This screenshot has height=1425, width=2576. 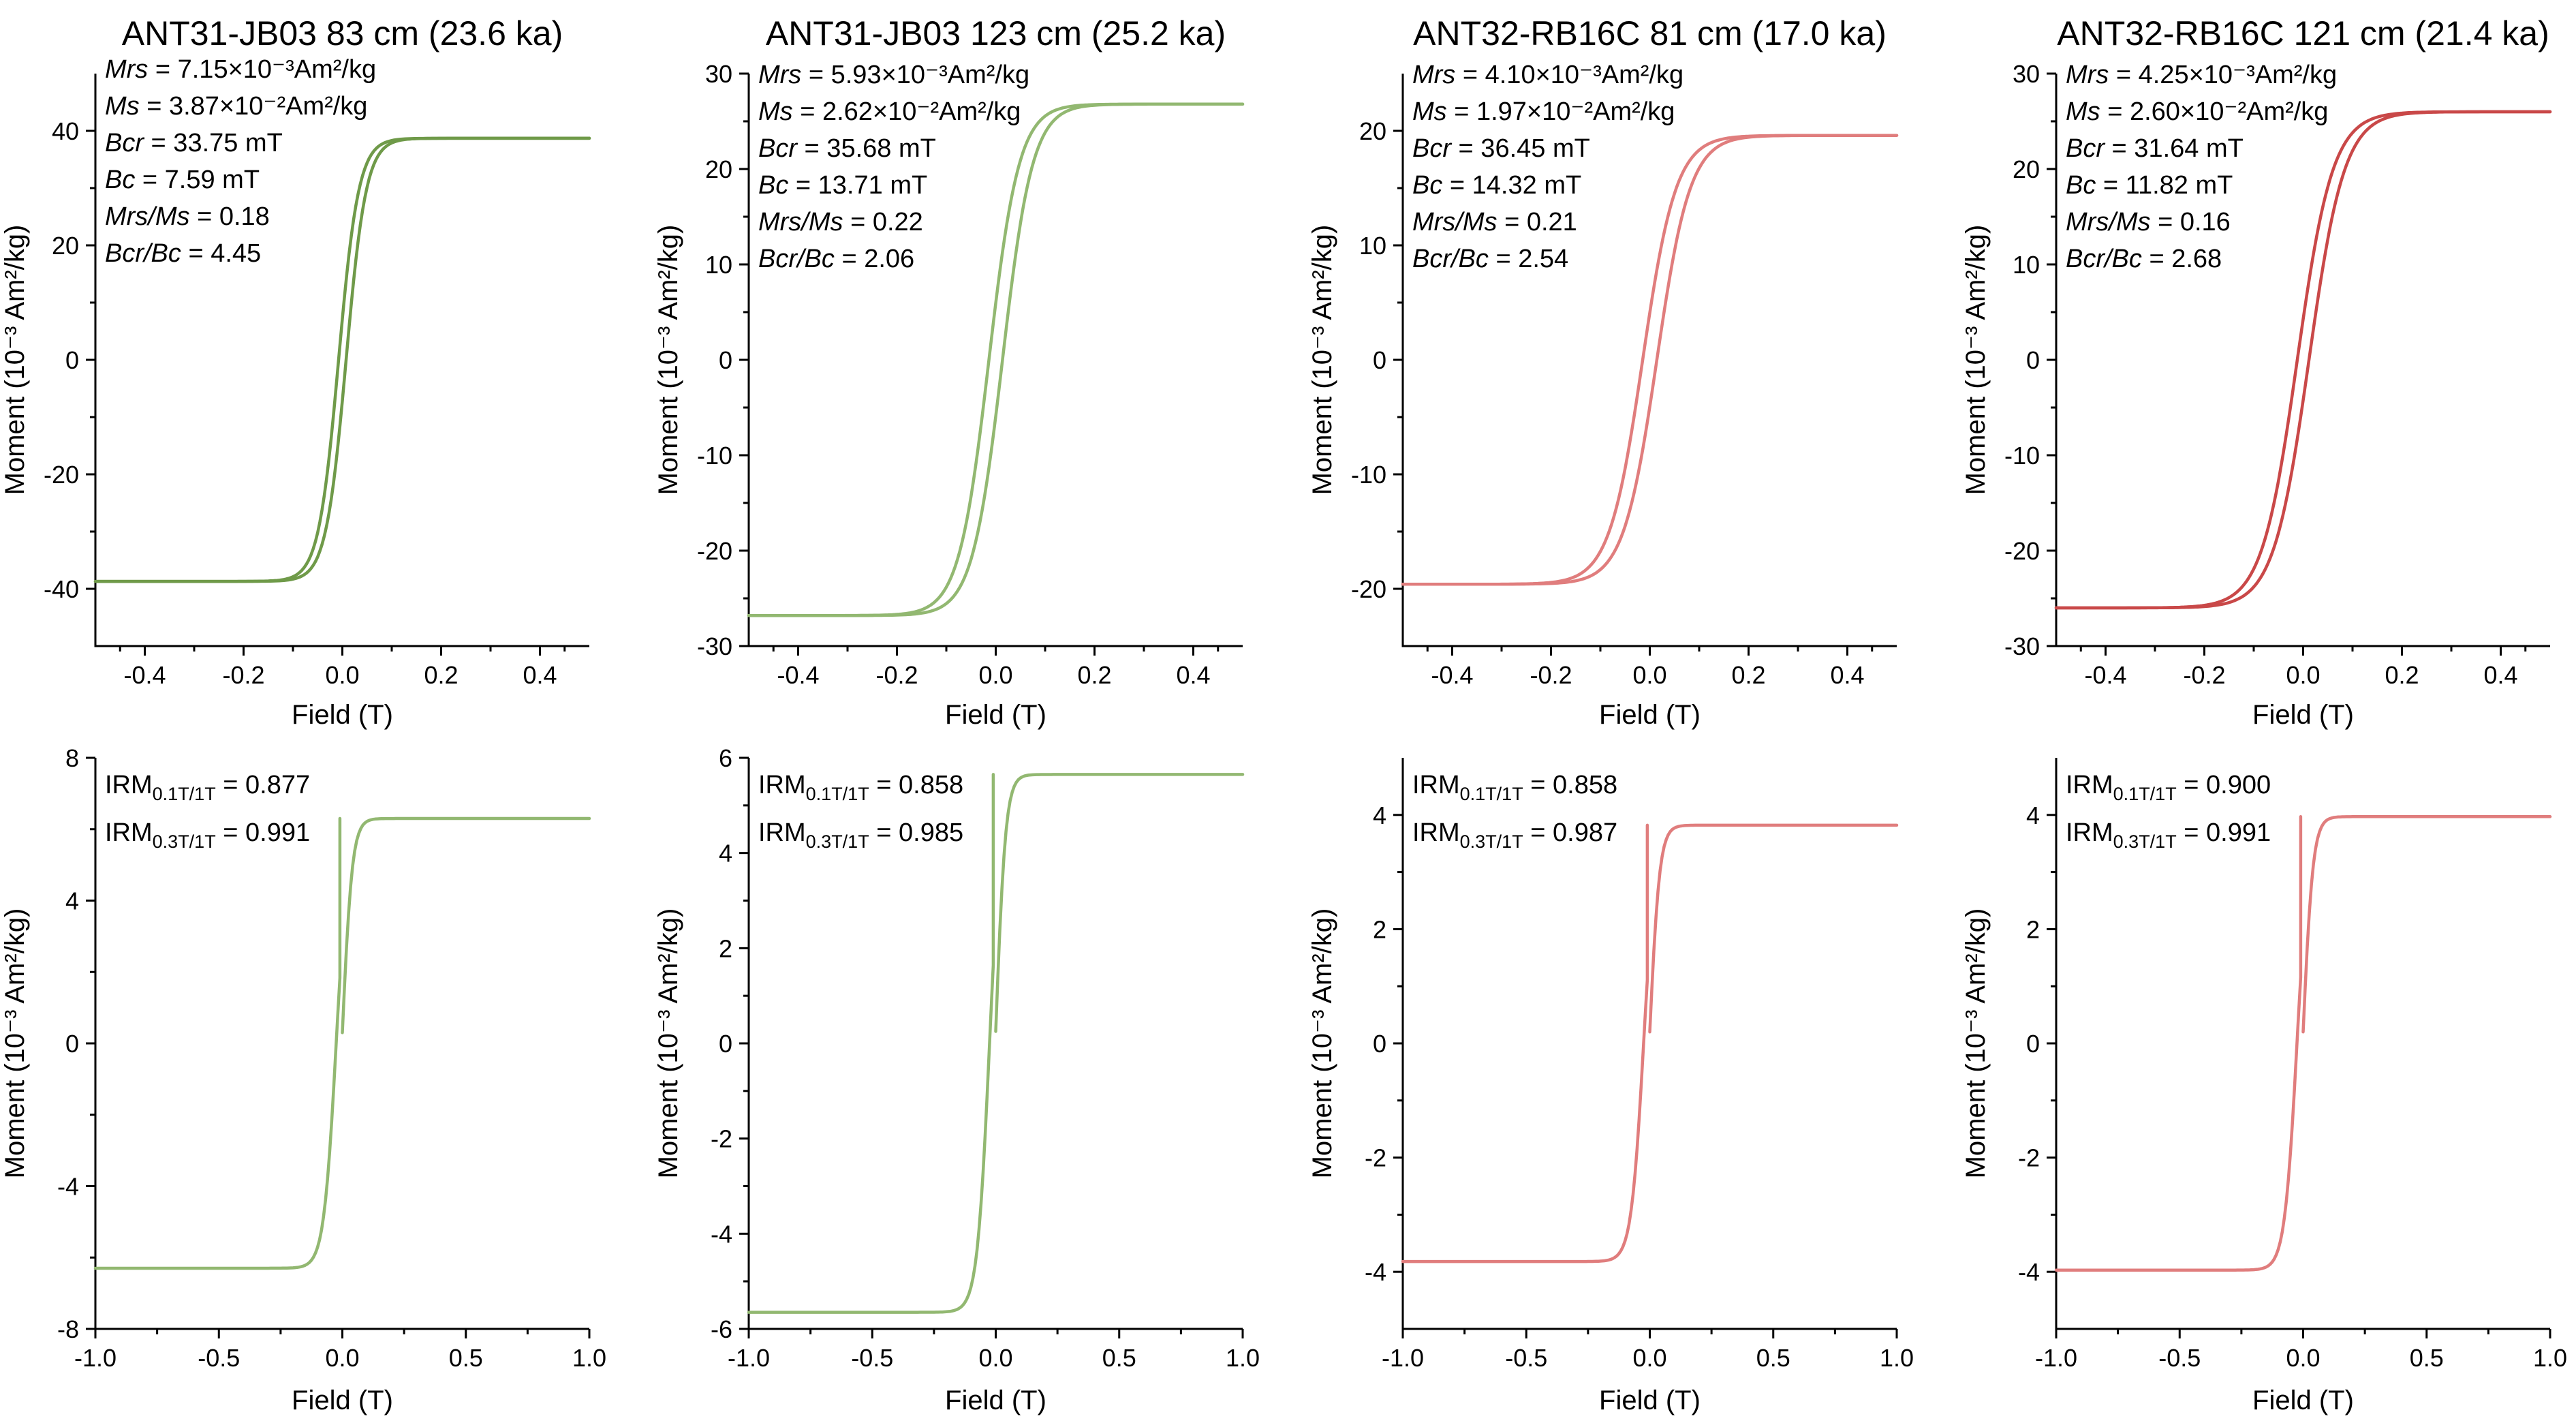 I want to click on chart-irm-3-ytick-label: -2, so click(x=1375, y=1158).